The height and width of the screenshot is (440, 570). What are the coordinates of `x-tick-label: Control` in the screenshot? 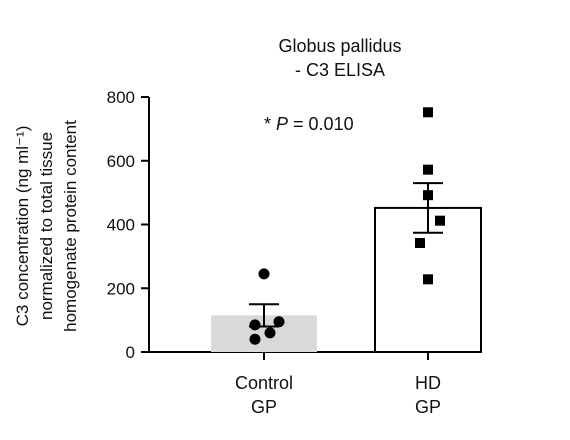 It's located at (264, 383).